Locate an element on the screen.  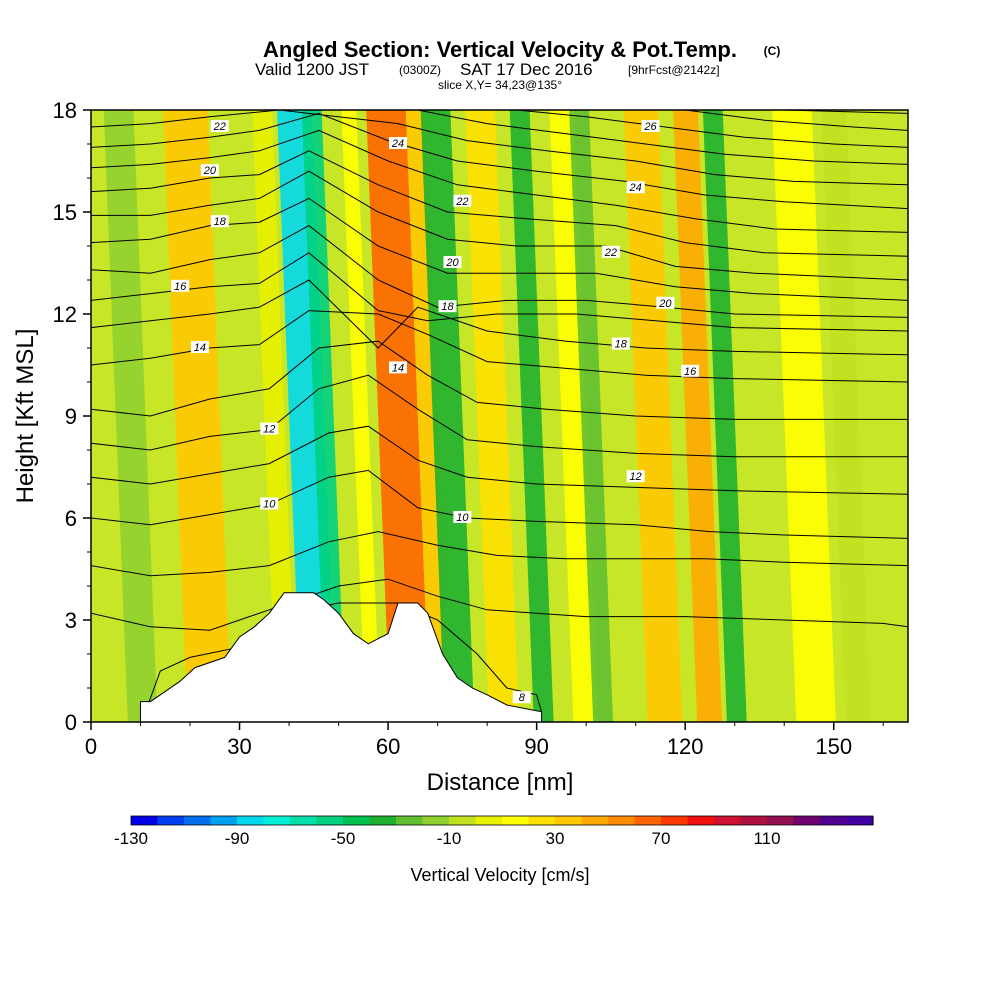
colorbar-label: Vertical Velocity [cm/s] is located at coordinates (499, 875).